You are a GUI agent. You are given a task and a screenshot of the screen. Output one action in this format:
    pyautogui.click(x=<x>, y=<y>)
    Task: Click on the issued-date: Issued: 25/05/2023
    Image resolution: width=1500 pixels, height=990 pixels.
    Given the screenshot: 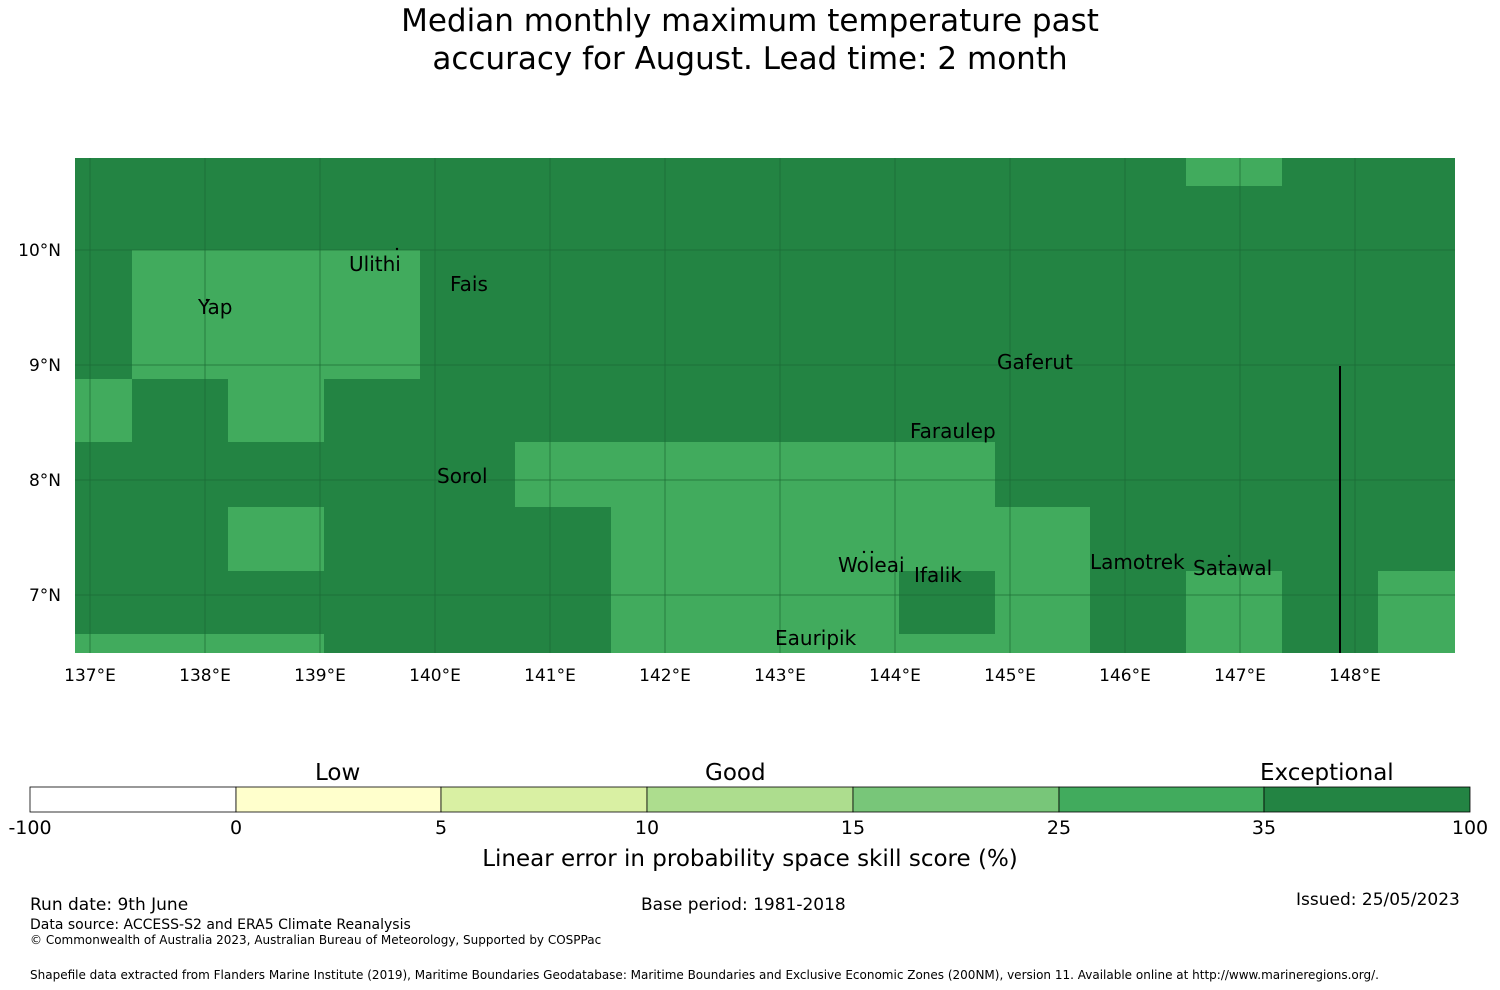 What is the action you would take?
    pyautogui.click(x=1378, y=900)
    